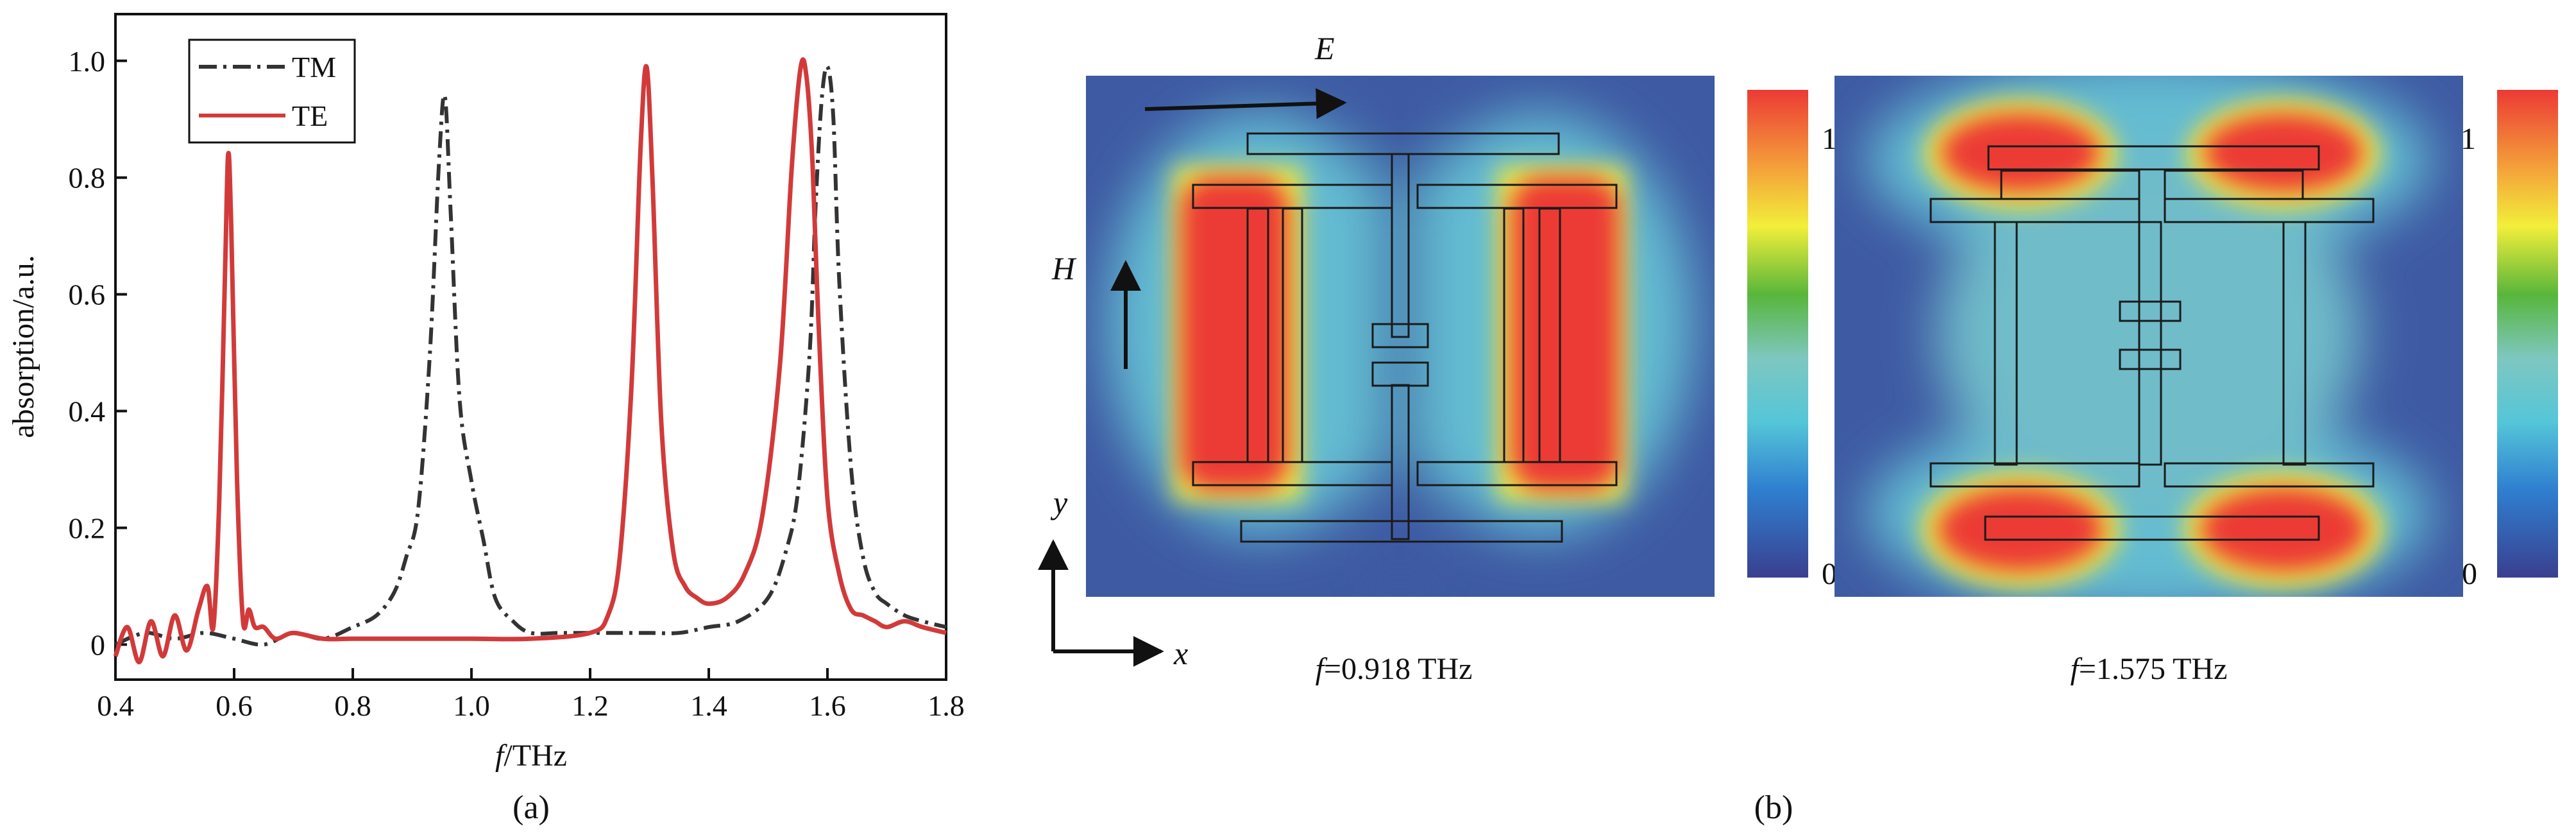 The image size is (2576, 833). I want to click on hot-spot-bottom-right, so click(2283, 529).